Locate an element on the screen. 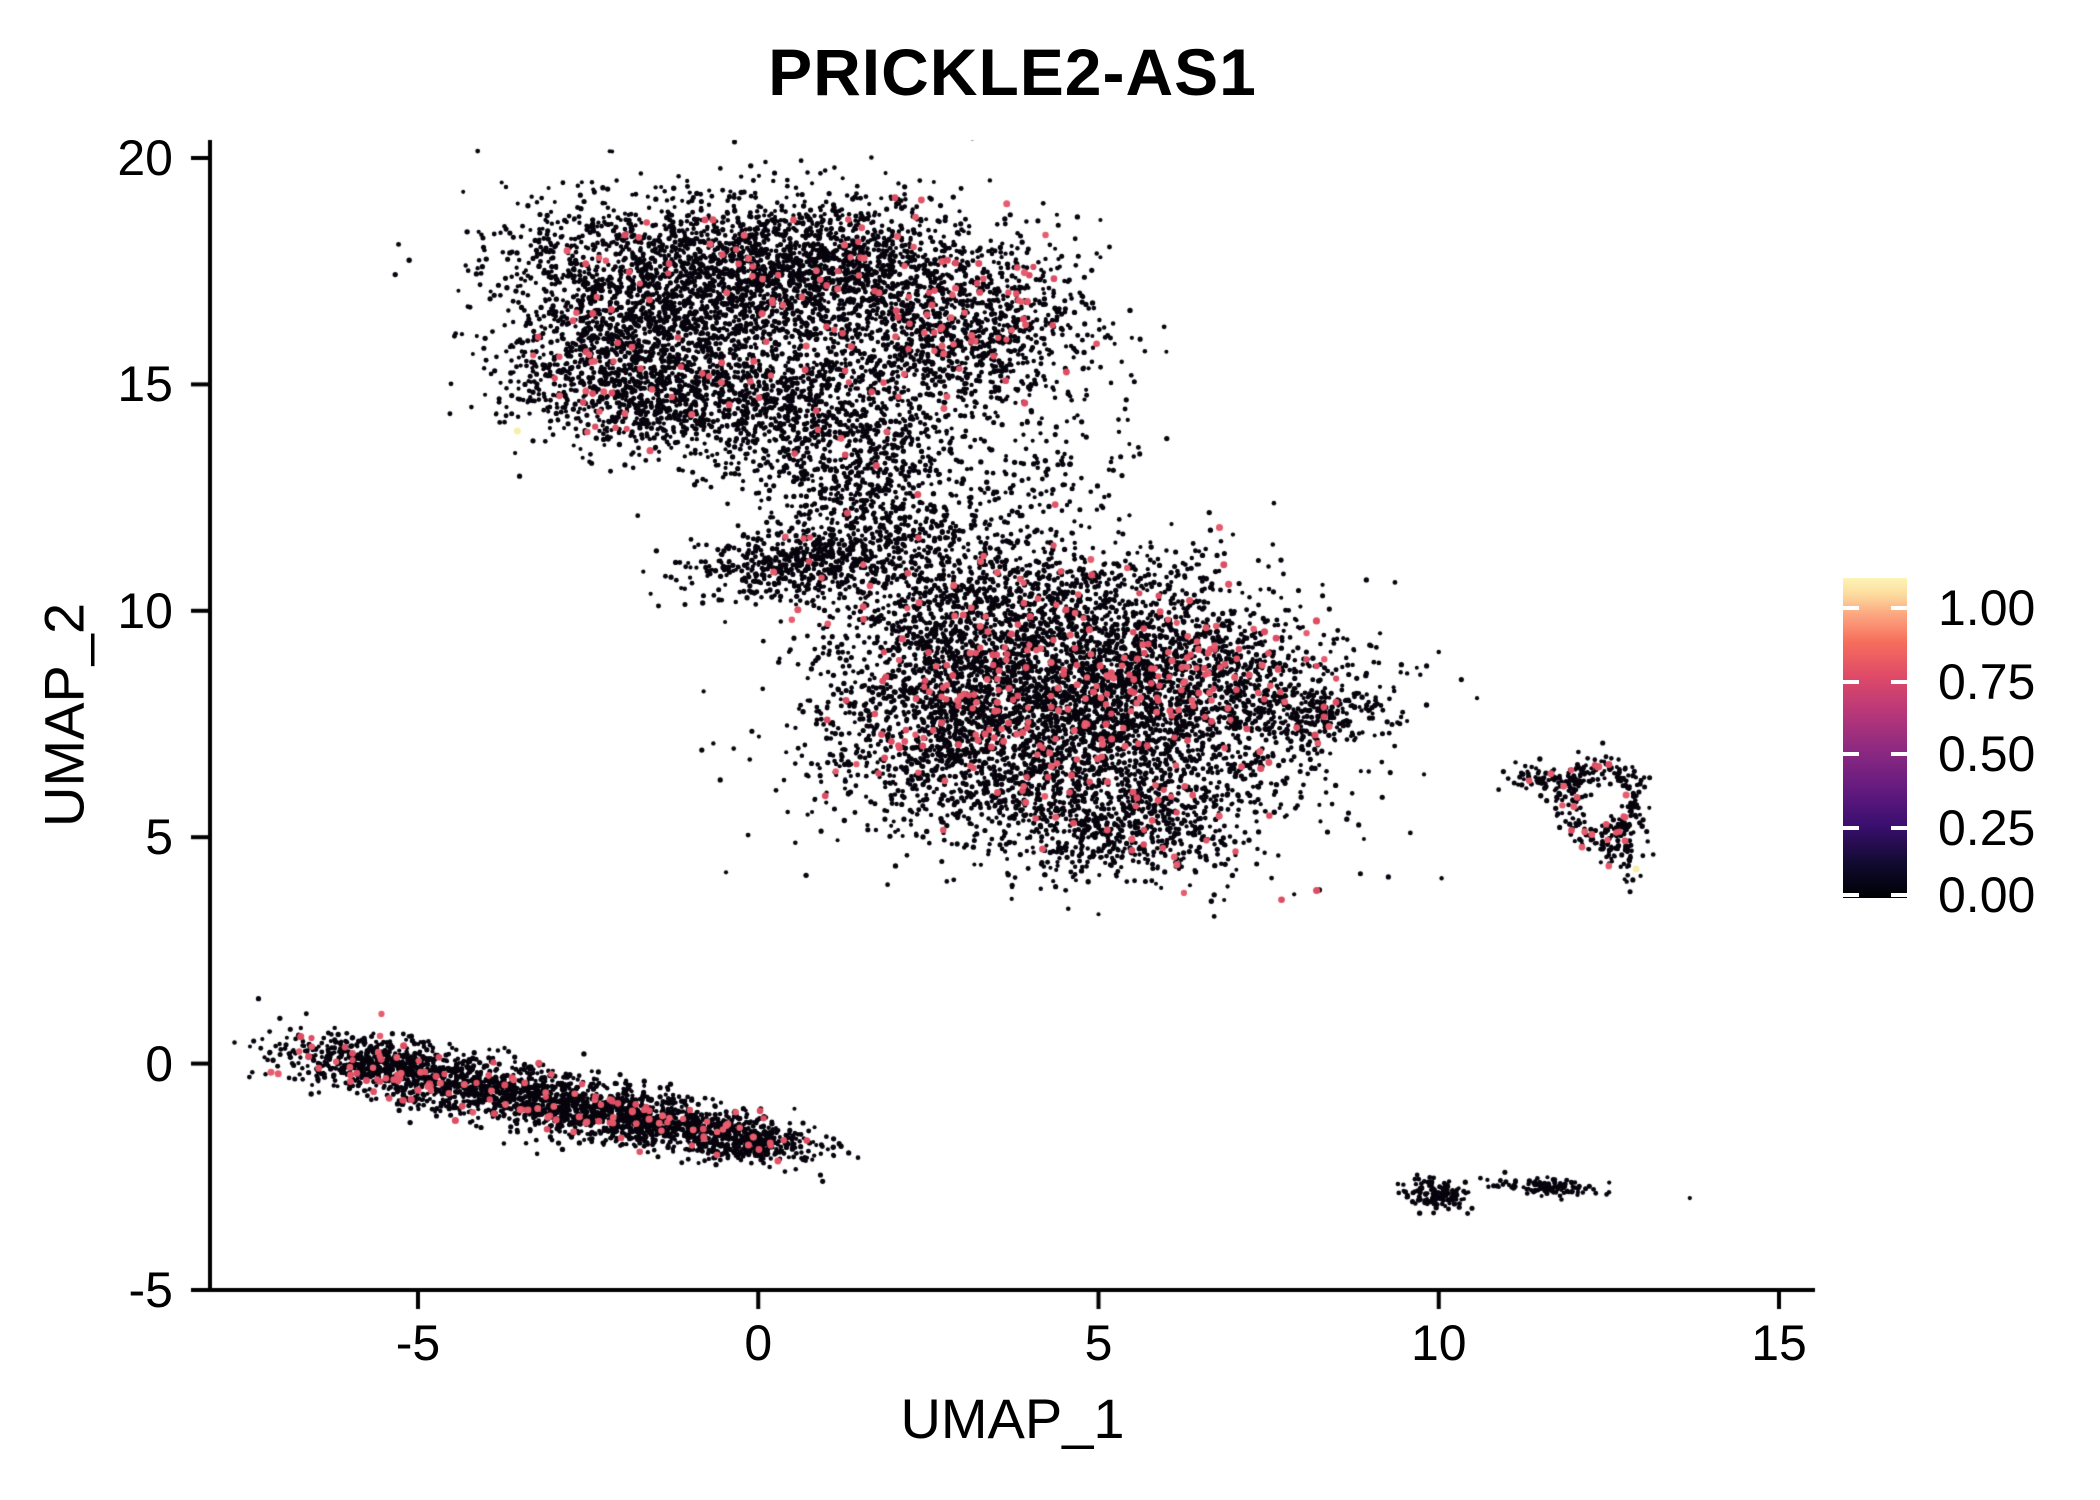 The image size is (2100, 1500). y-tick-label: 0 is located at coordinates (159, 1063).